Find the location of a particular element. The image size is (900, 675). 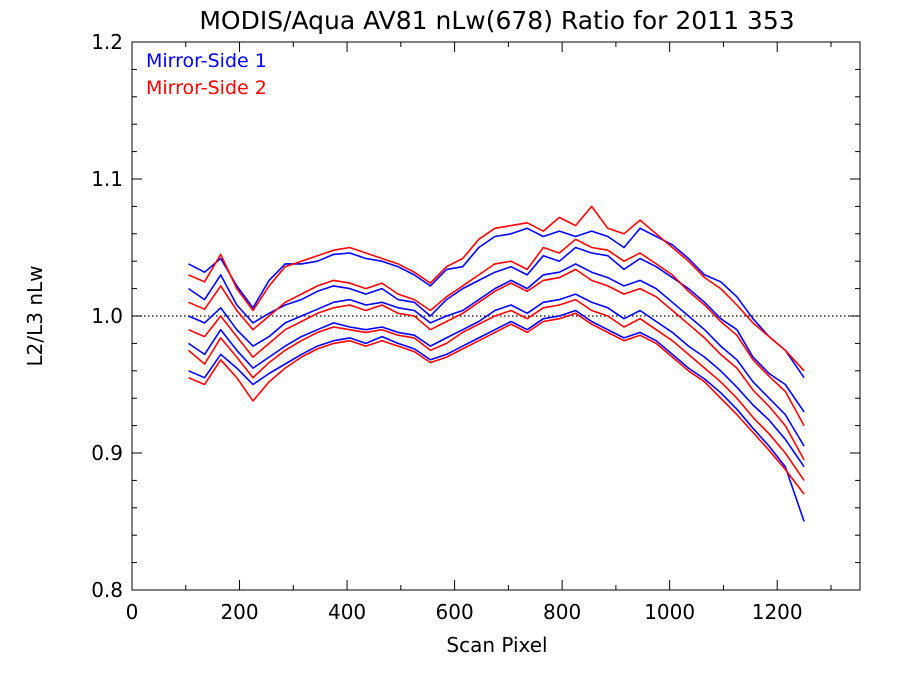

x-tick-label: 200 is located at coordinates (239, 612).